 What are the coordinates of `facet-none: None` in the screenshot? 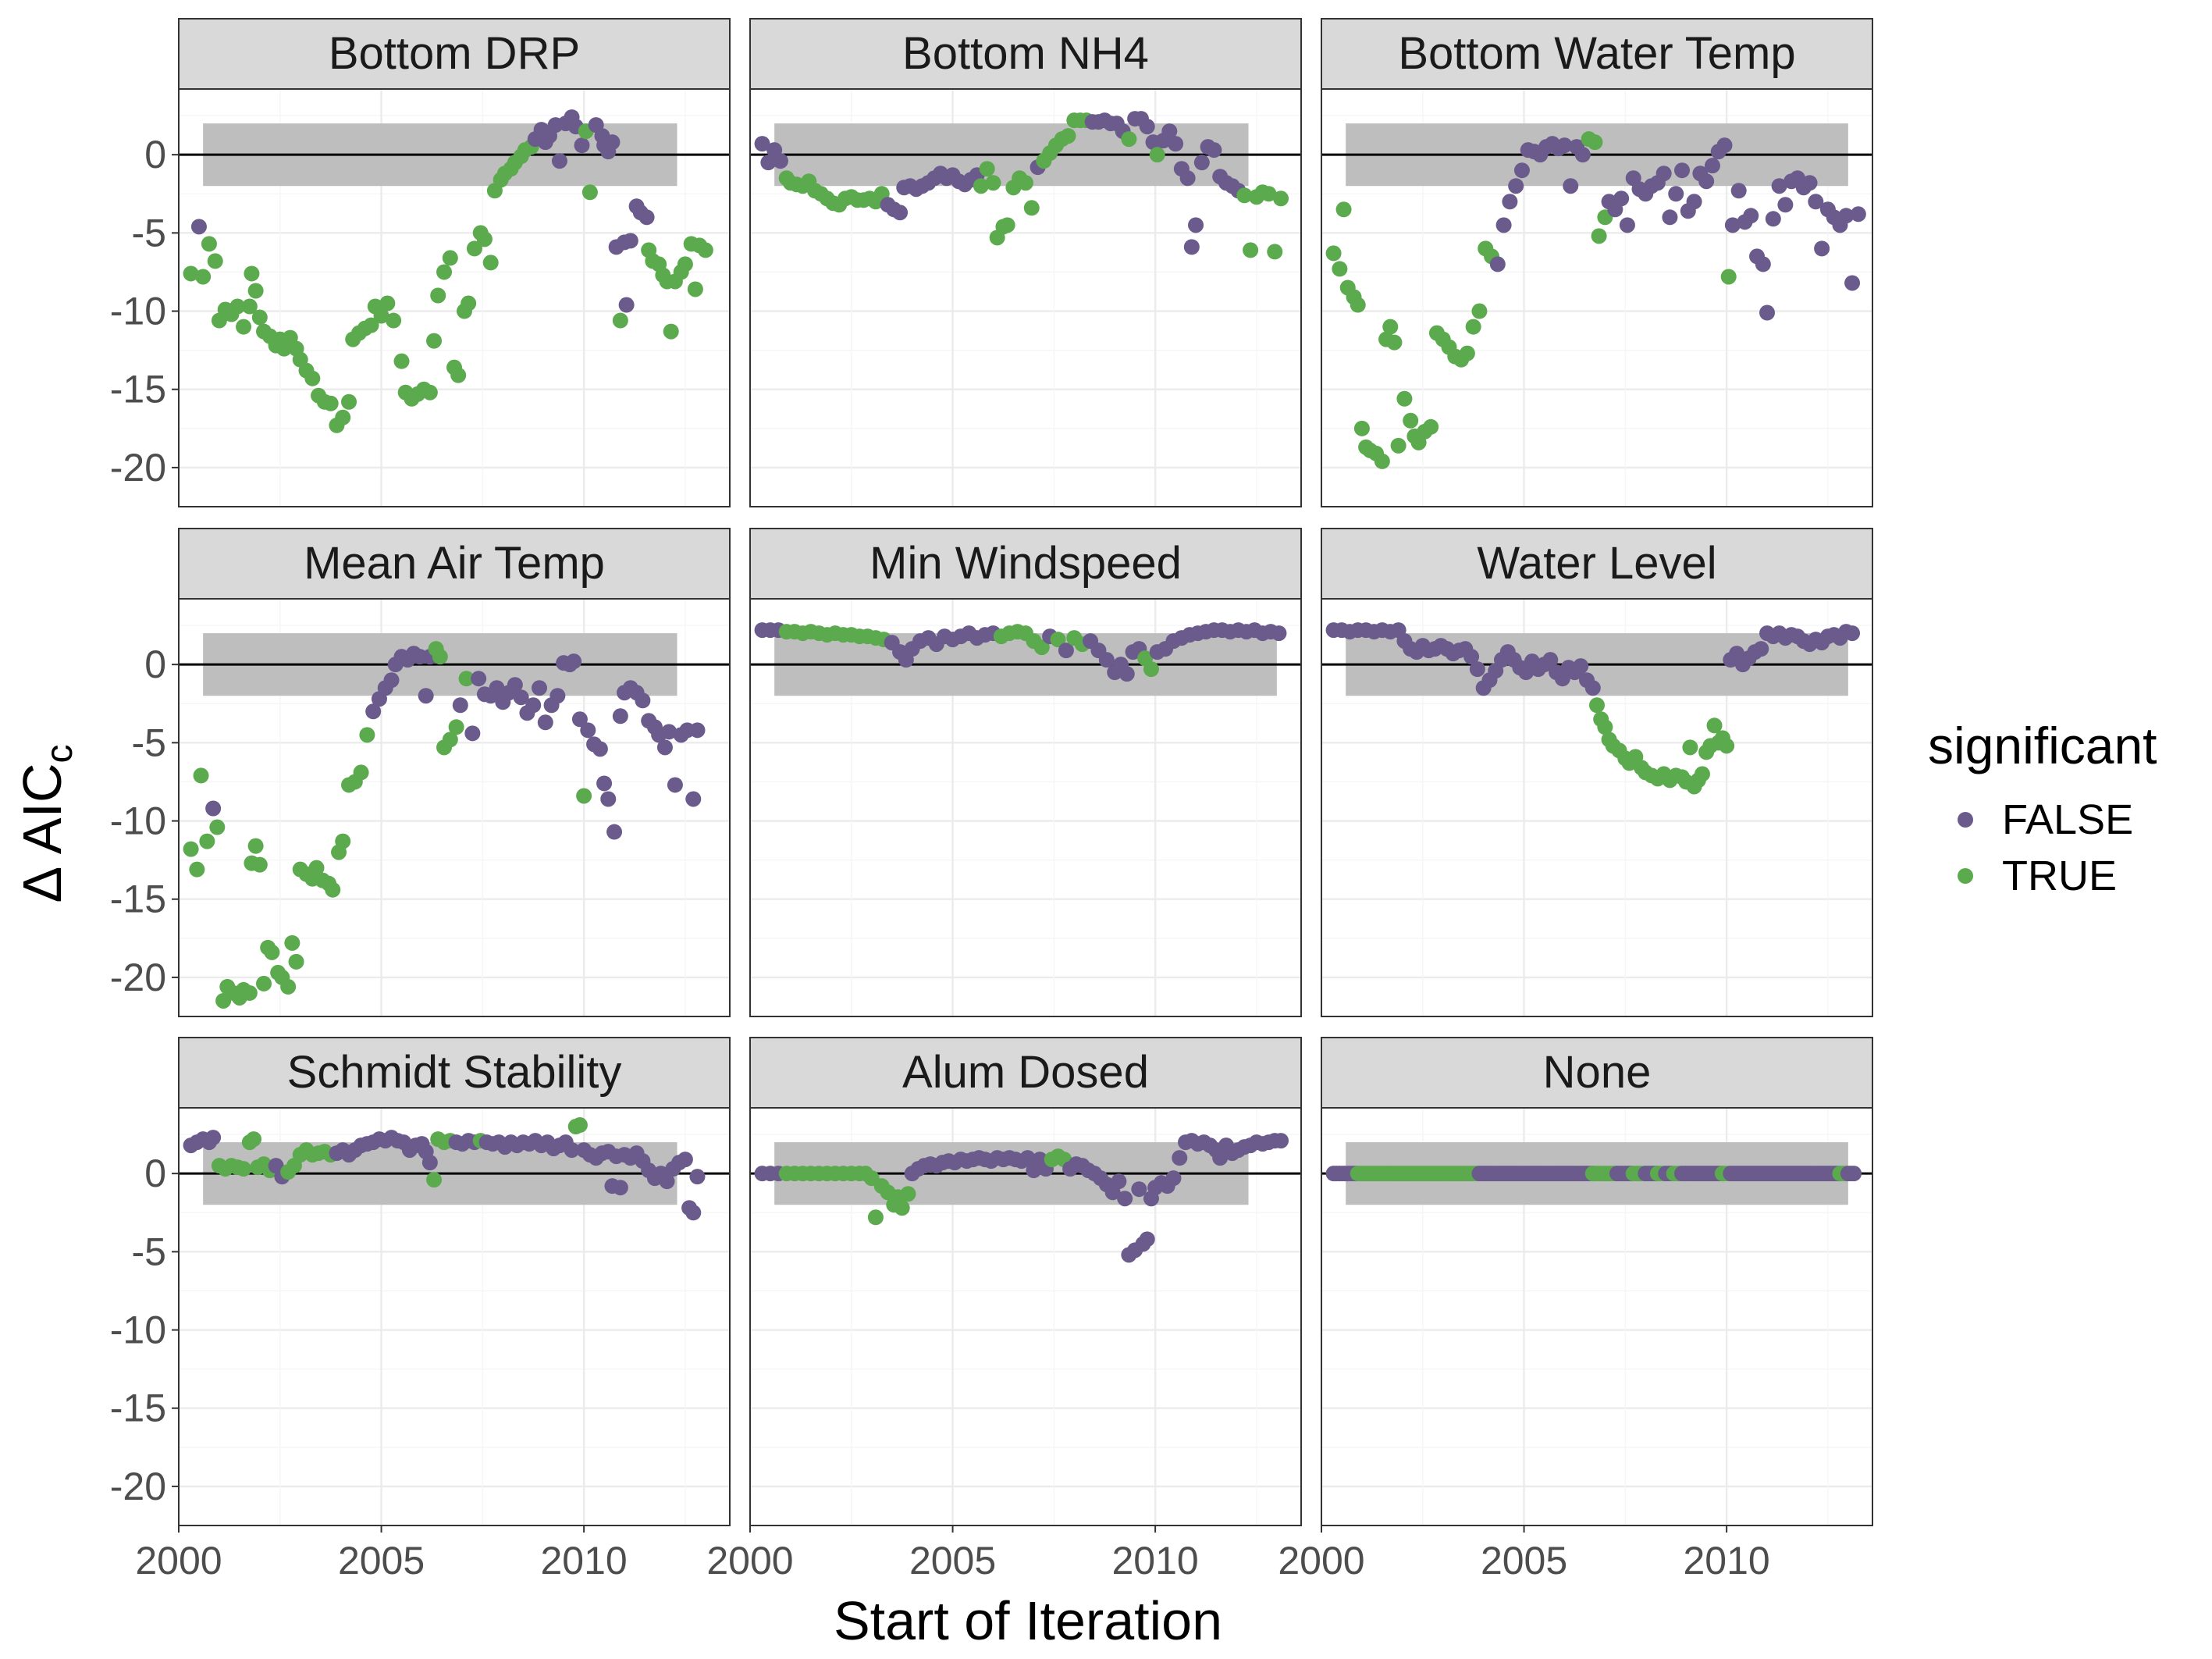 It's located at (1597, 1281).